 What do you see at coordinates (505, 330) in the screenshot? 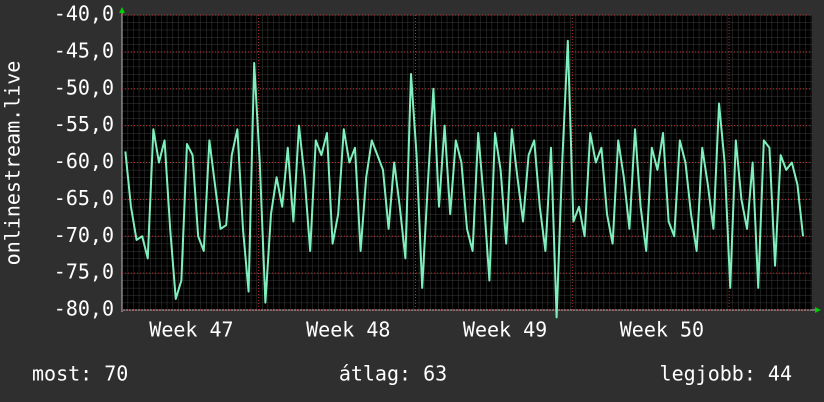
I see `x-tick-label: Week 49` at bounding box center [505, 330].